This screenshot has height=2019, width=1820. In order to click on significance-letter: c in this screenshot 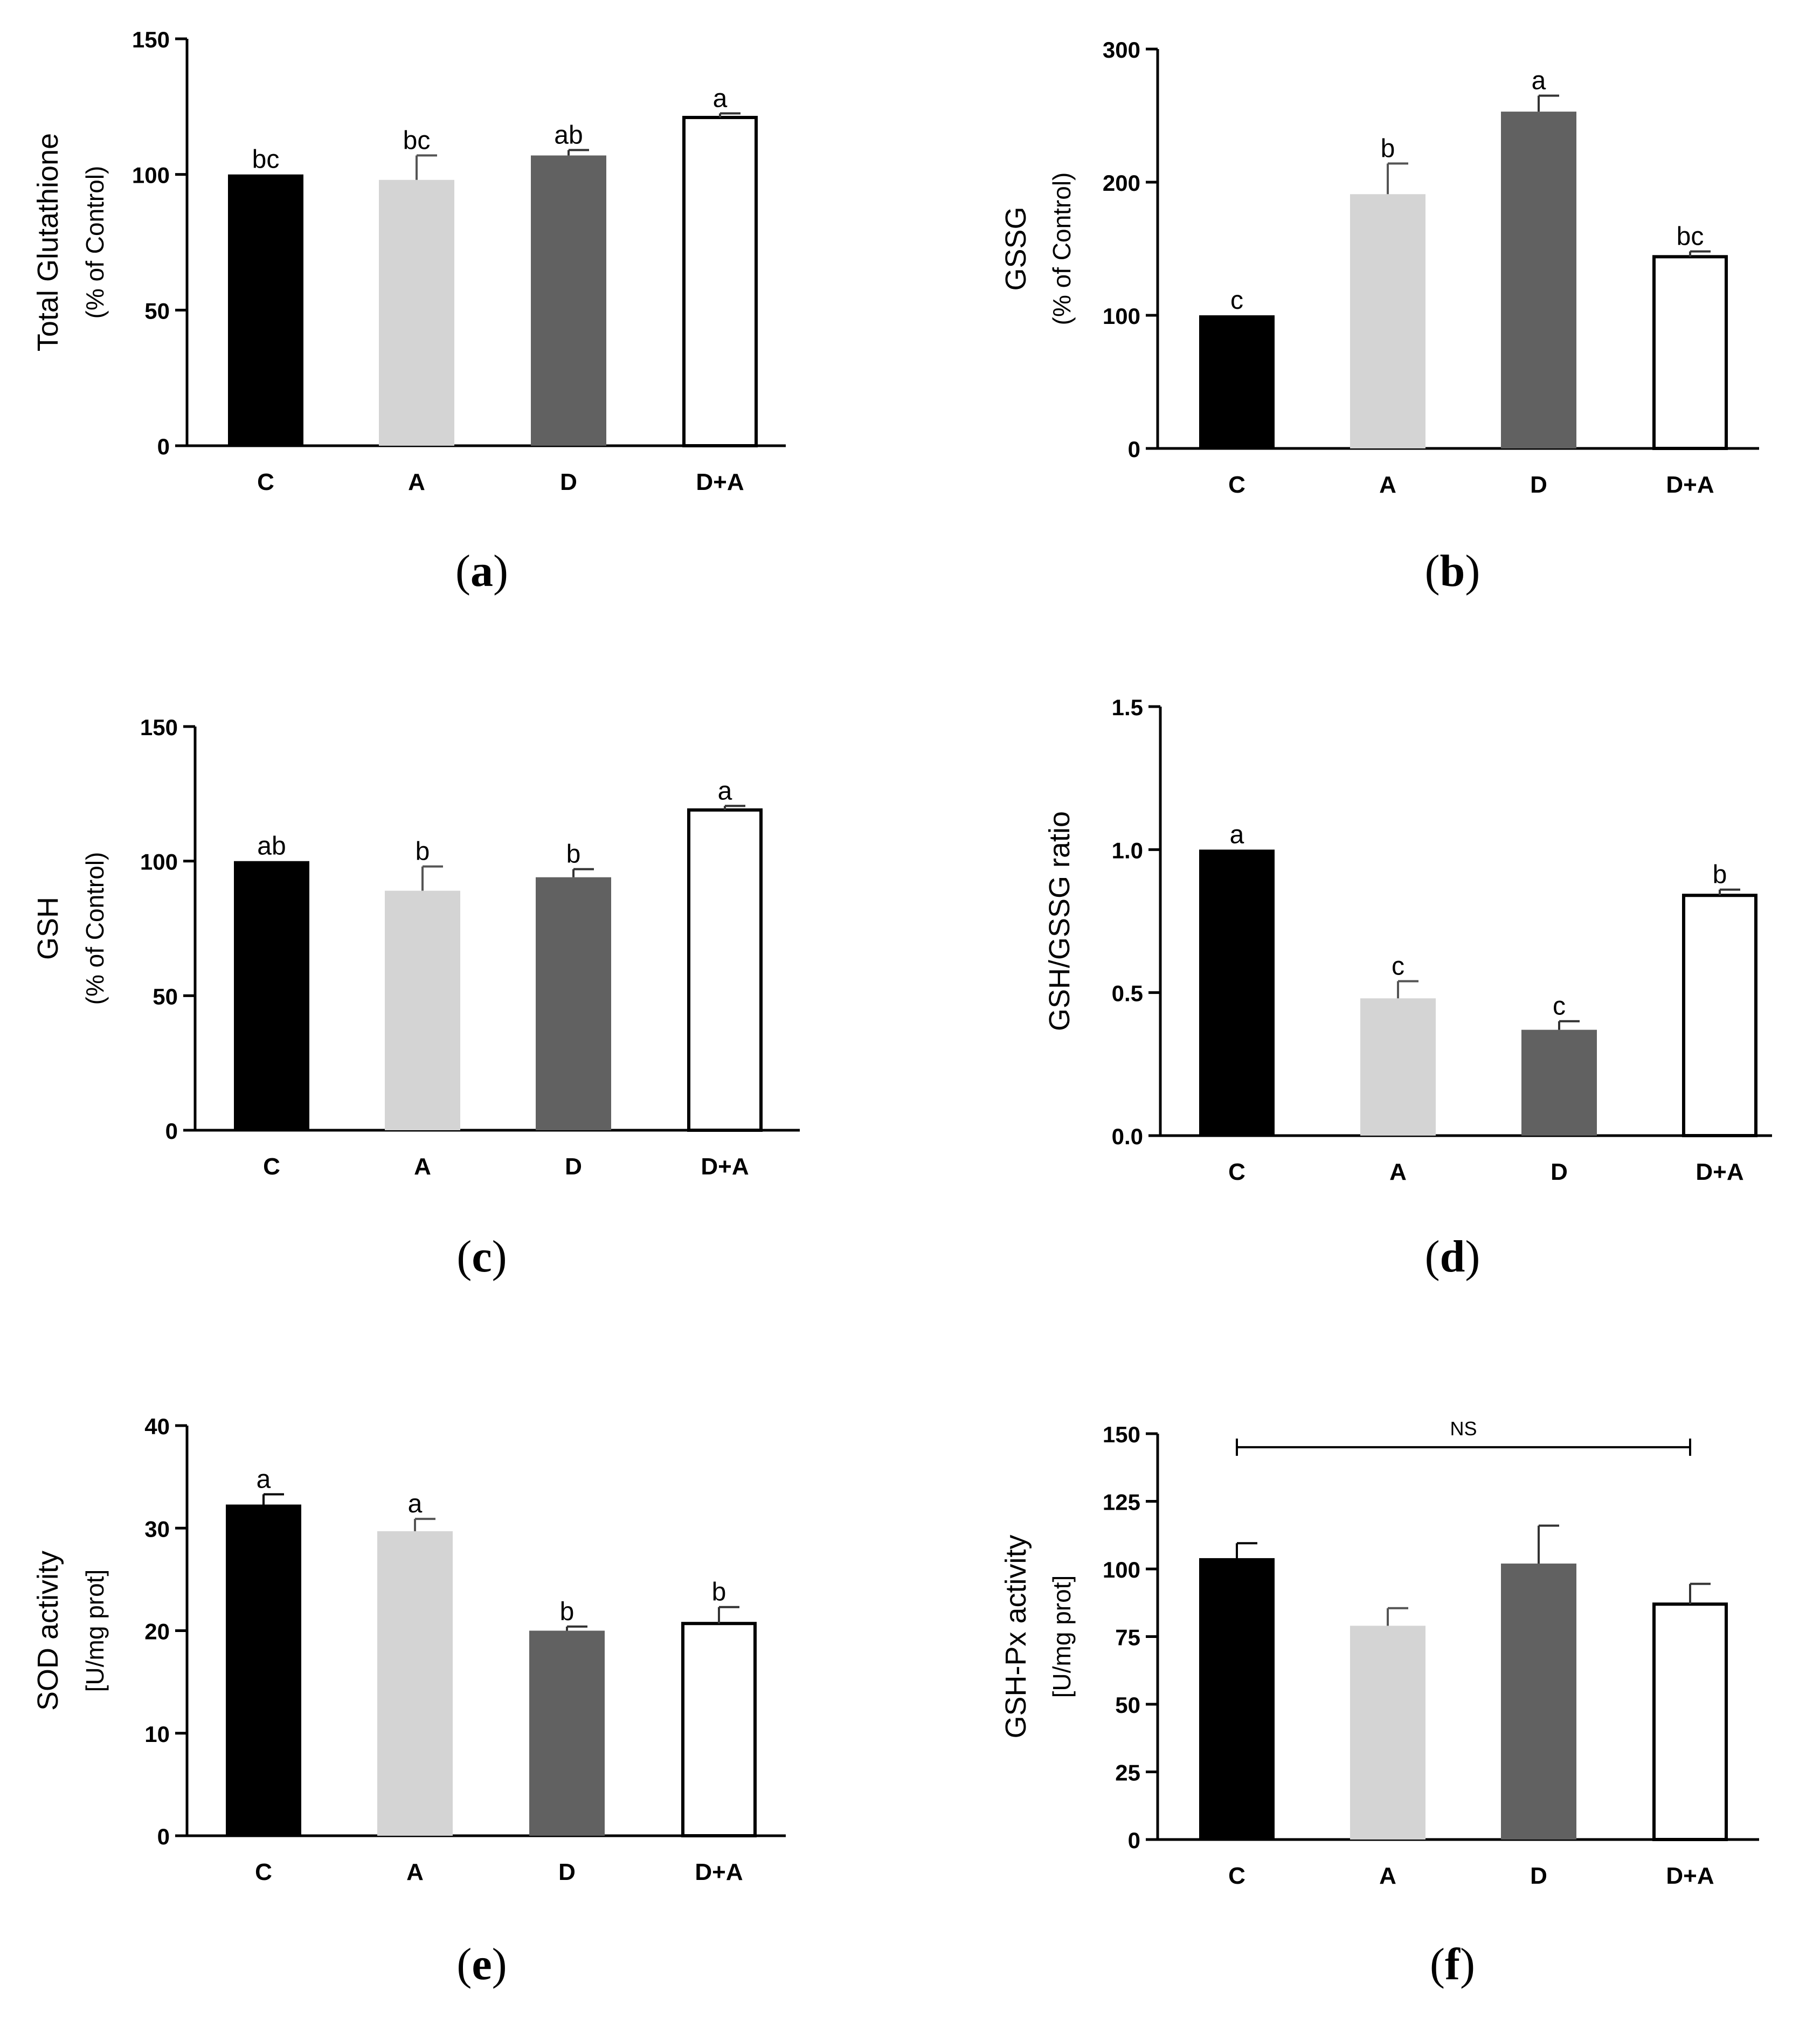, I will do `click(1398, 966)`.